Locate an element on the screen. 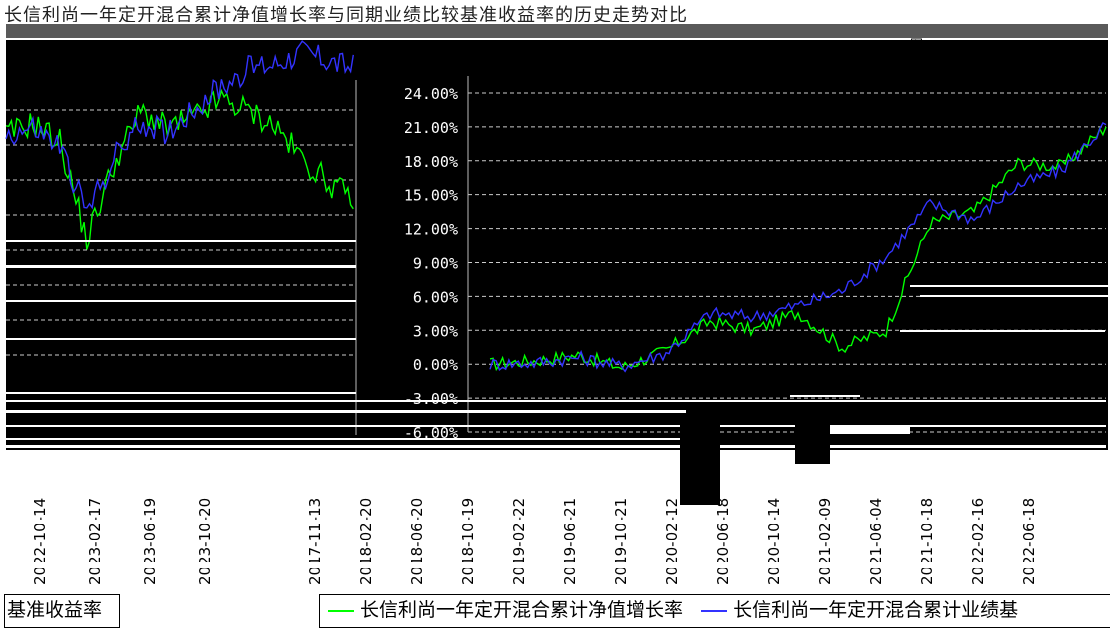 The width and height of the screenshot is (1112, 631). y-tick-label: 12.00% is located at coordinates (431, 230).